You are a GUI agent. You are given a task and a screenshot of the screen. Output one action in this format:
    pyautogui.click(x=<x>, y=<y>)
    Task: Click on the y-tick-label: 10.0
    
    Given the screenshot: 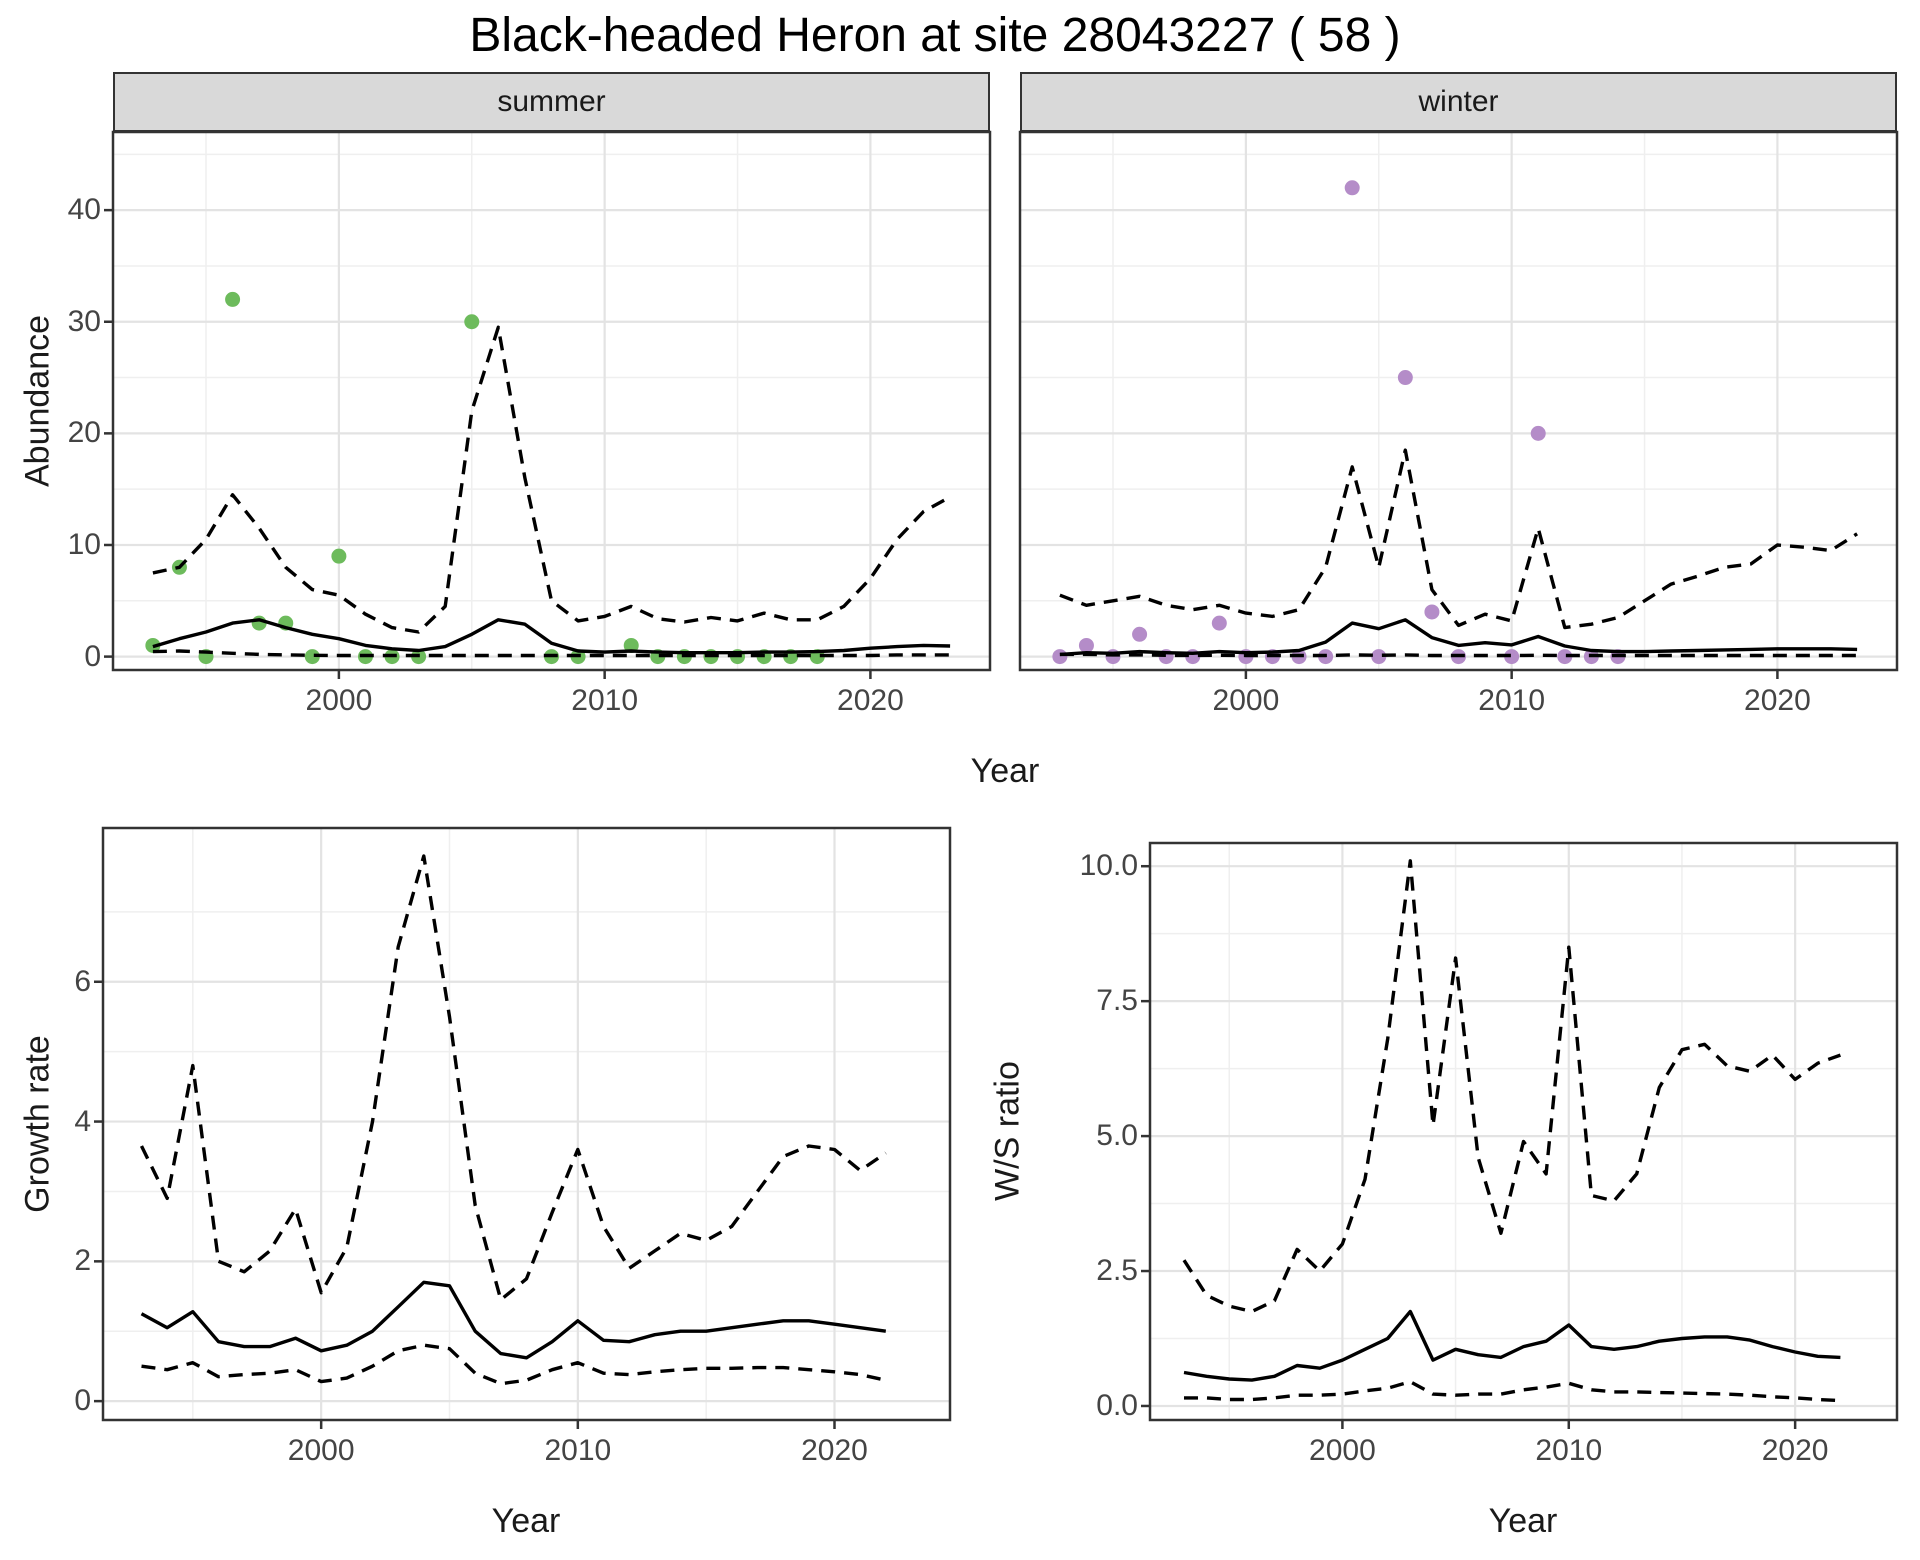 What is the action you would take?
    pyautogui.click(x=1108, y=866)
    